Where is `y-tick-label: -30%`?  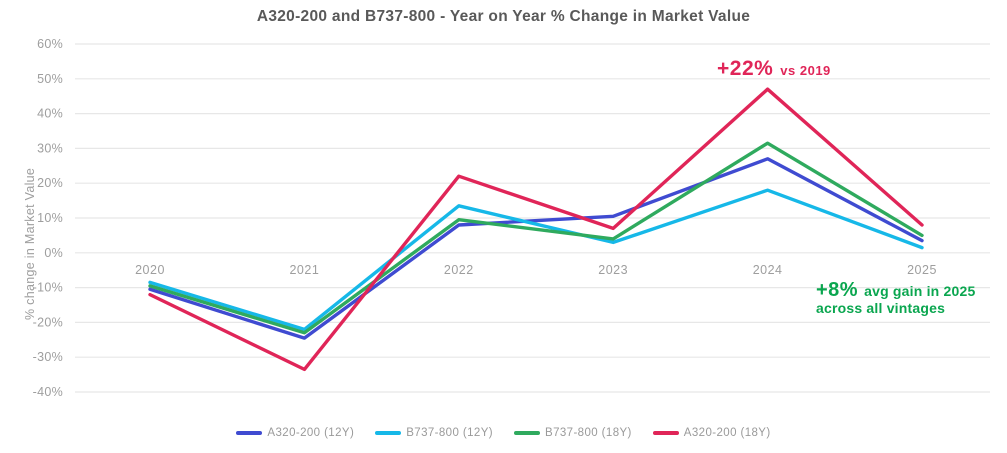 y-tick-label: -30% is located at coordinates (48, 357).